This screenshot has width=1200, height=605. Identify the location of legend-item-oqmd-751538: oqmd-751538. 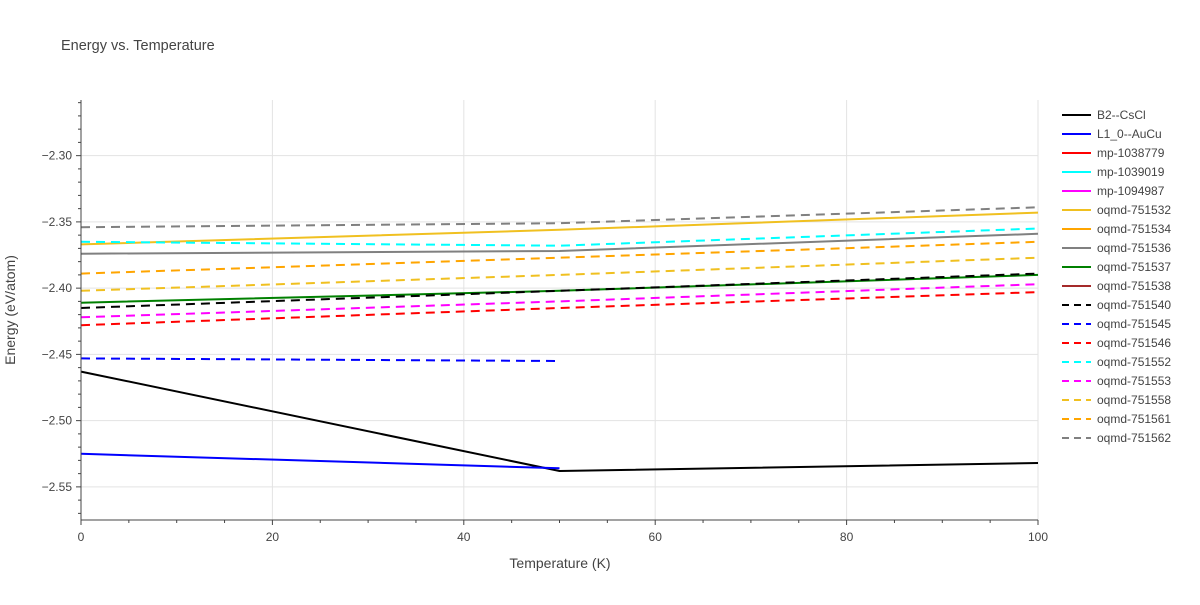
(1116, 286).